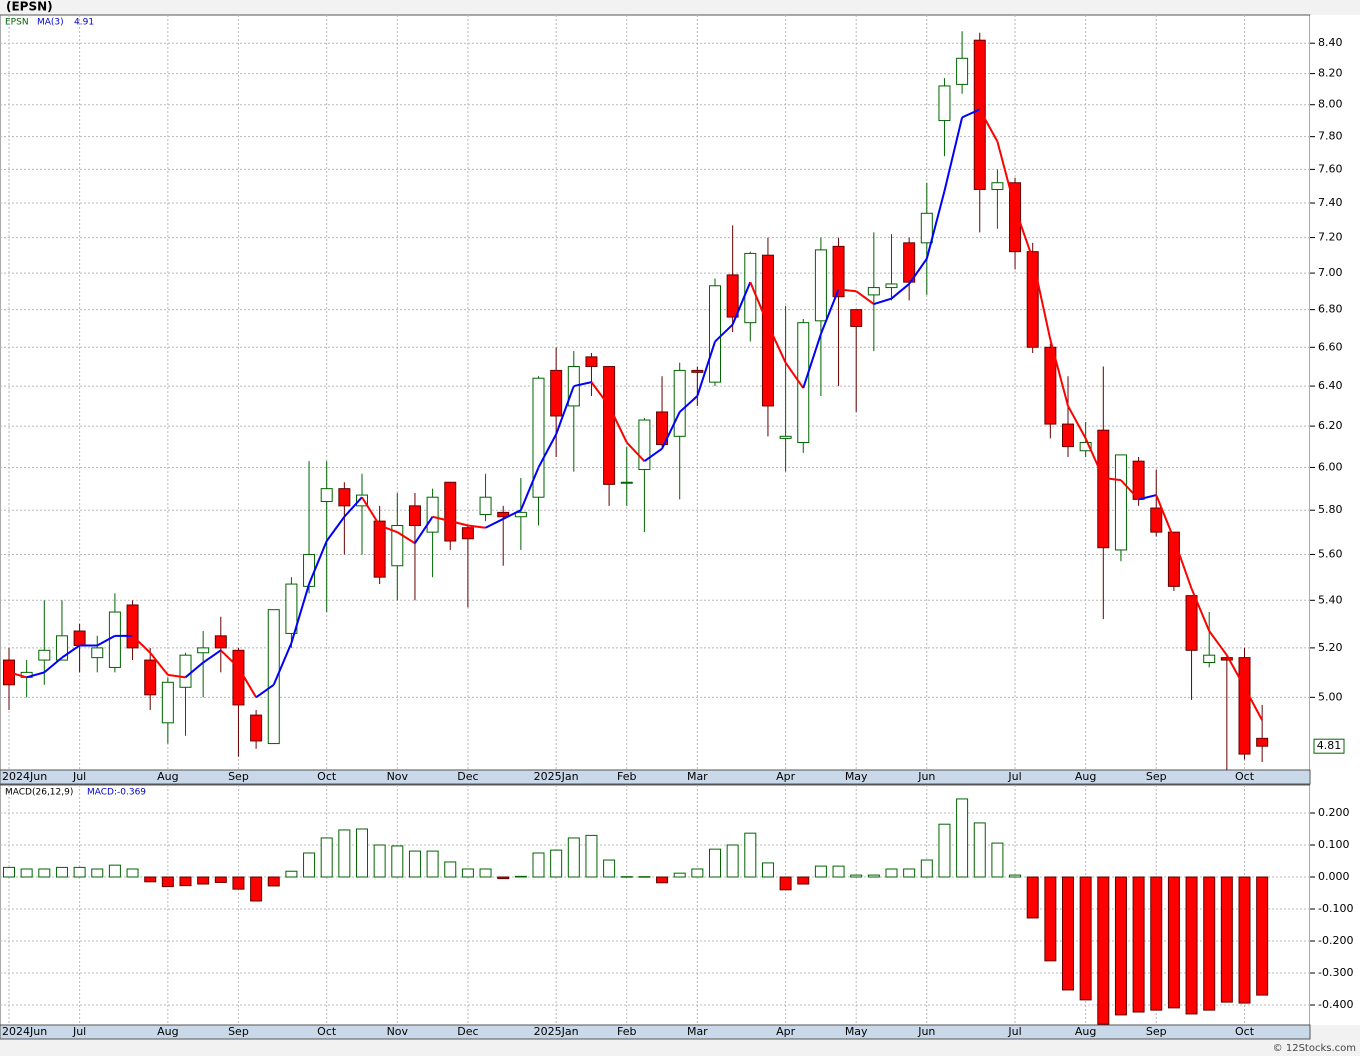  Describe the element at coordinates (1330, 309) in the screenshot. I see `y-tick-label: 6.80` at that location.